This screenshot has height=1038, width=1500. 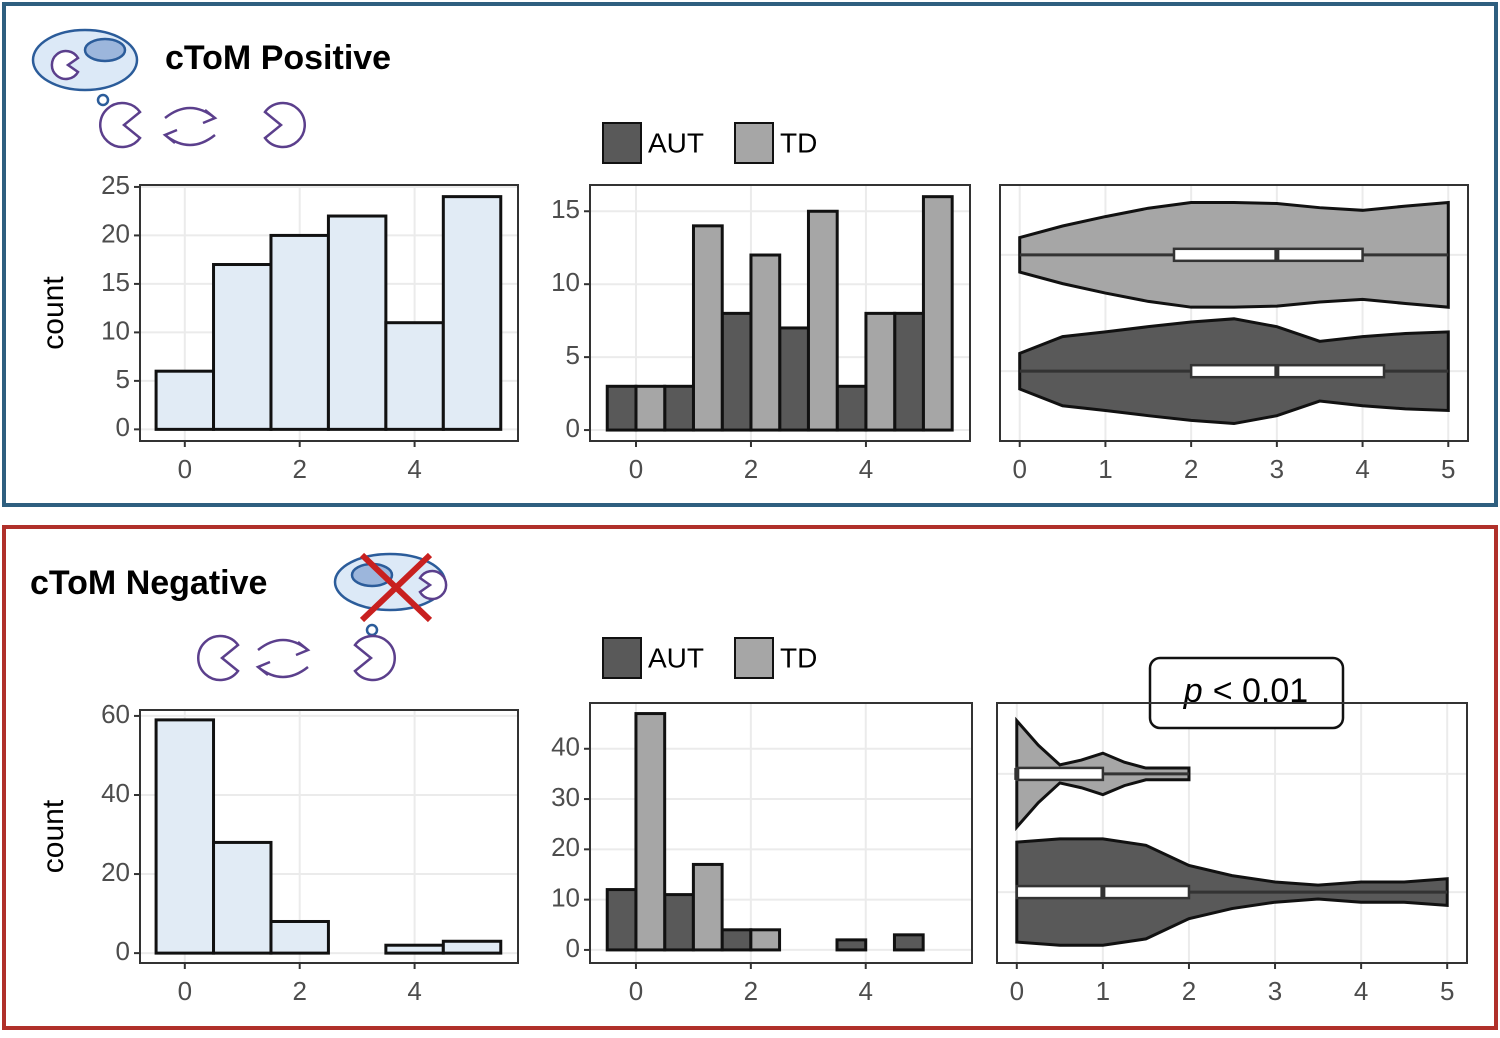 I want to click on panel-title: cToM Positive, so click(x=278, y=58).